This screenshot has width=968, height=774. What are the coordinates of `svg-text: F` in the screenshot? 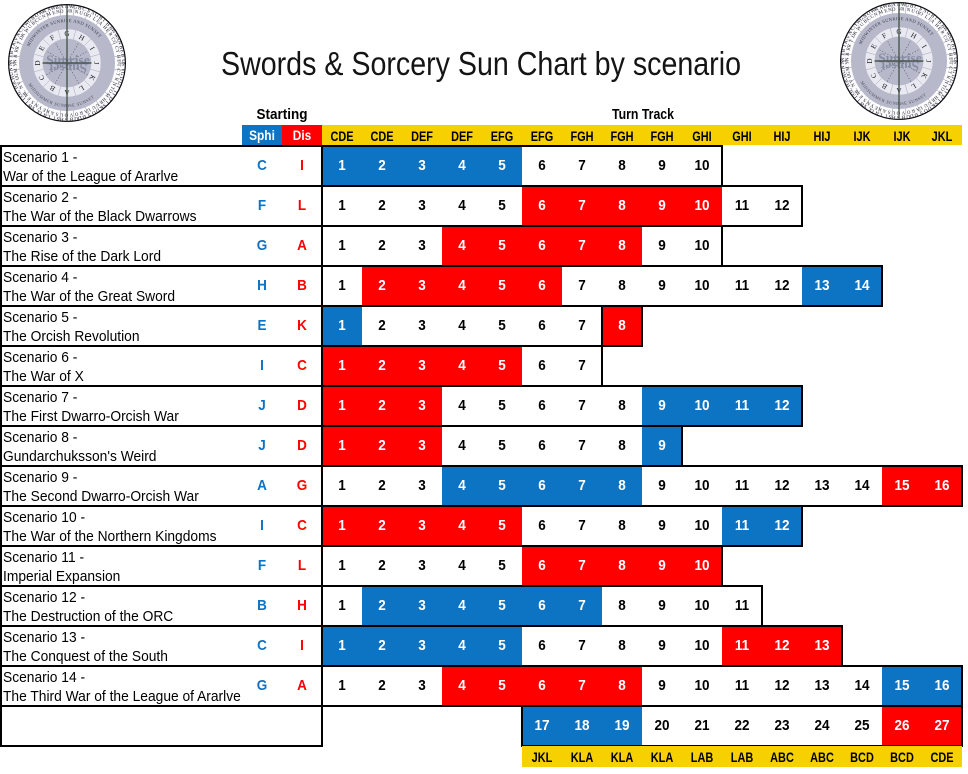 It's located at (884, 36).